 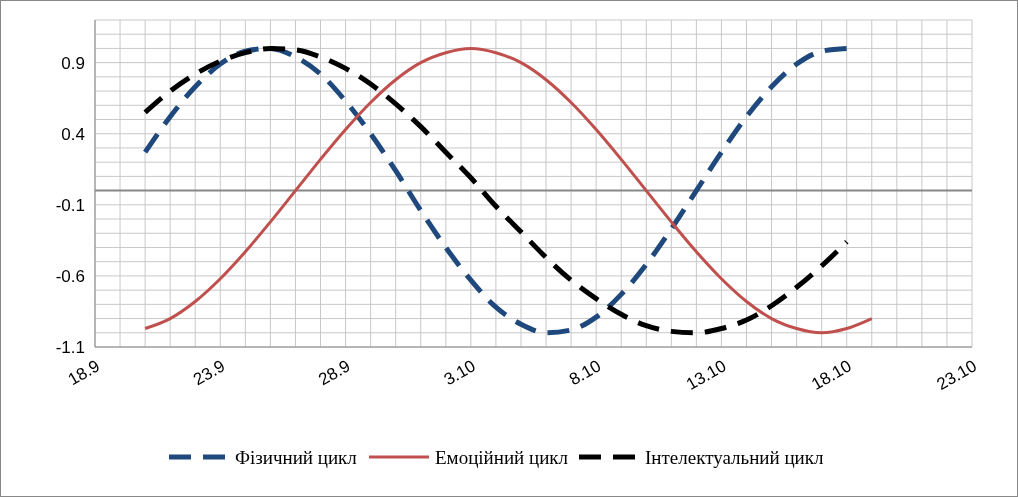 I want to click on x-tick-label: 23.9, so click(x=209, y=373).